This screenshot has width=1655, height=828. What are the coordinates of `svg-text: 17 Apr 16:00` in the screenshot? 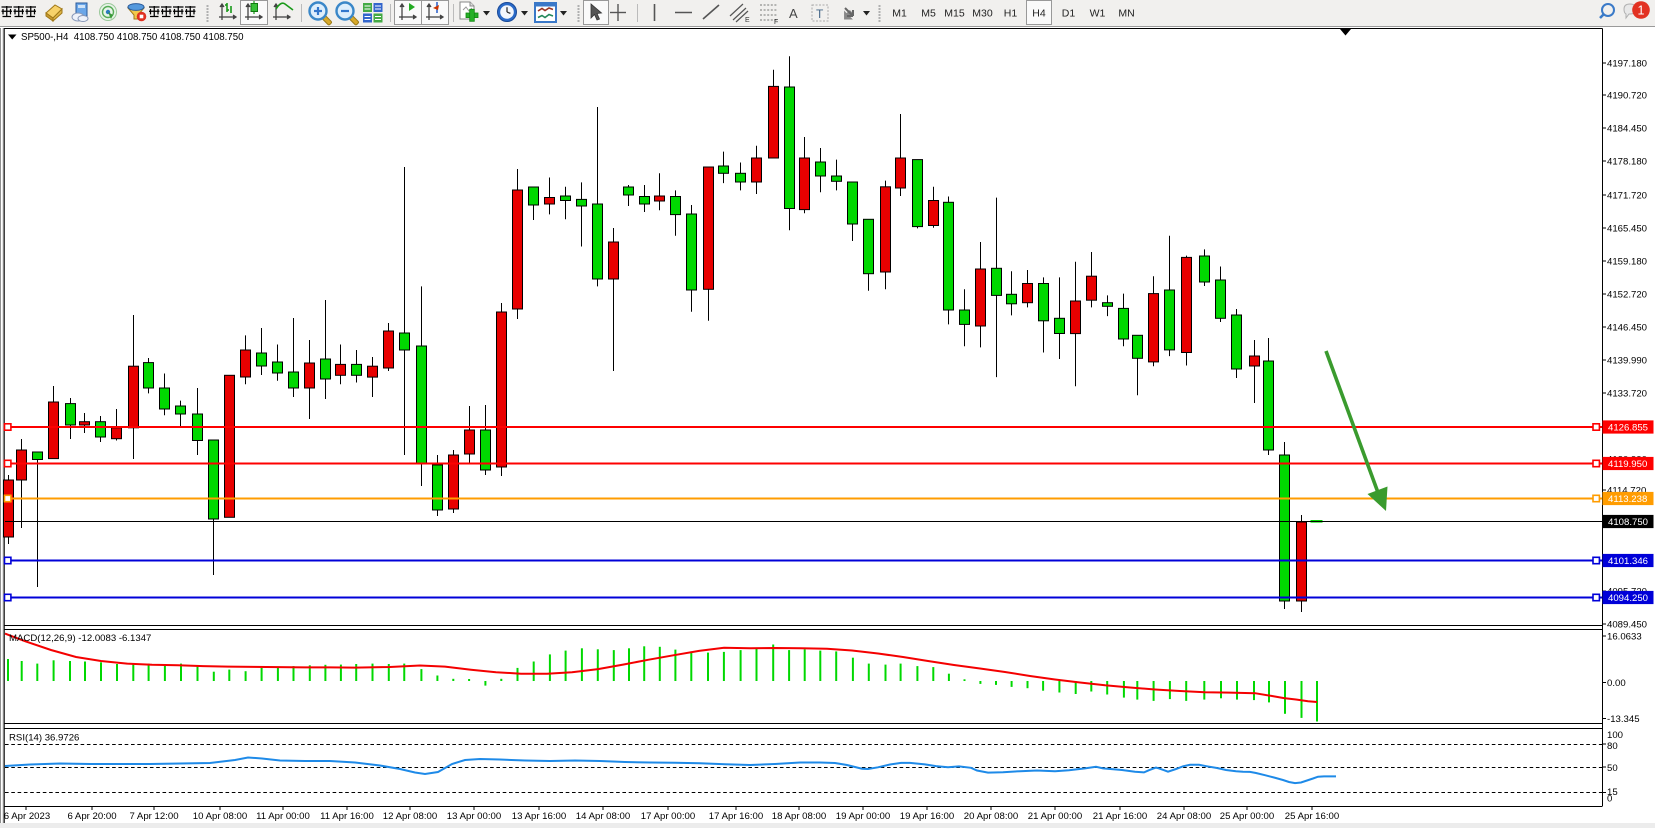 It's located at (736, 816).